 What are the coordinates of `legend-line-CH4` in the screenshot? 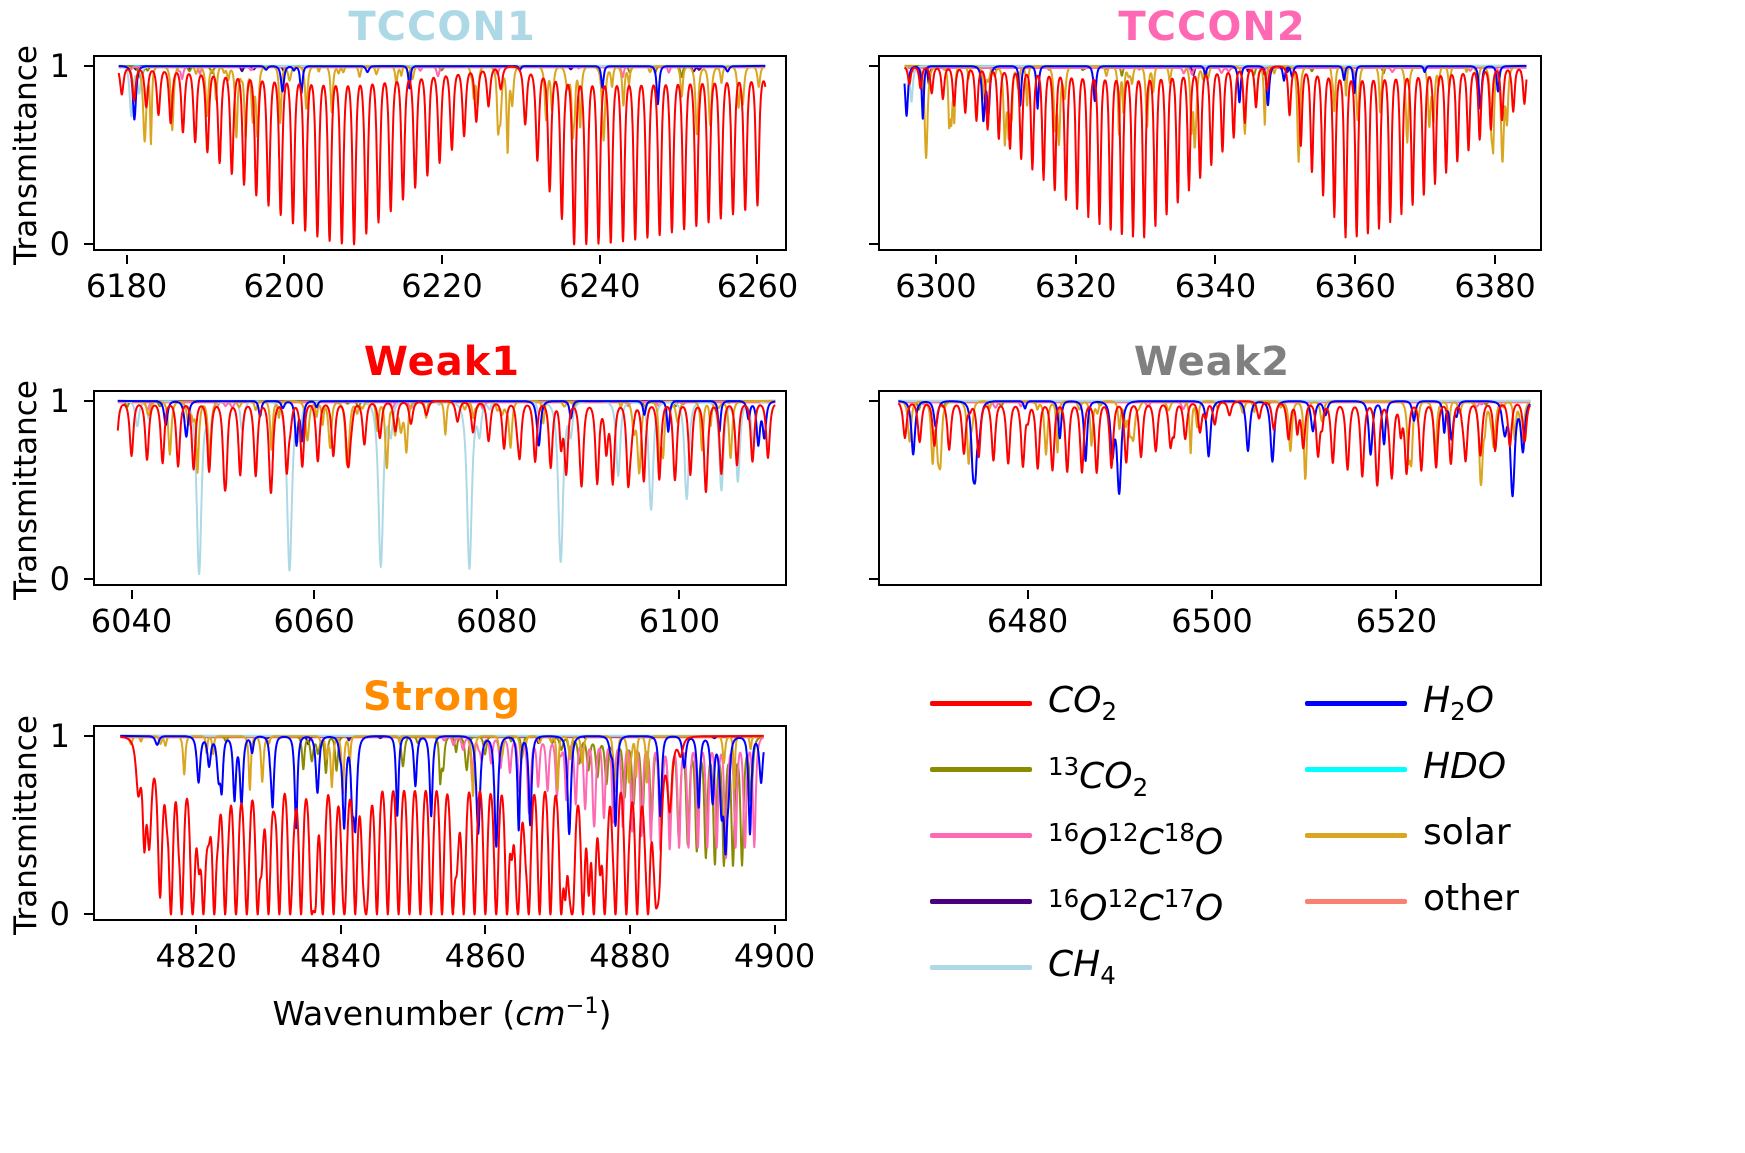 It's located at (981, 967).